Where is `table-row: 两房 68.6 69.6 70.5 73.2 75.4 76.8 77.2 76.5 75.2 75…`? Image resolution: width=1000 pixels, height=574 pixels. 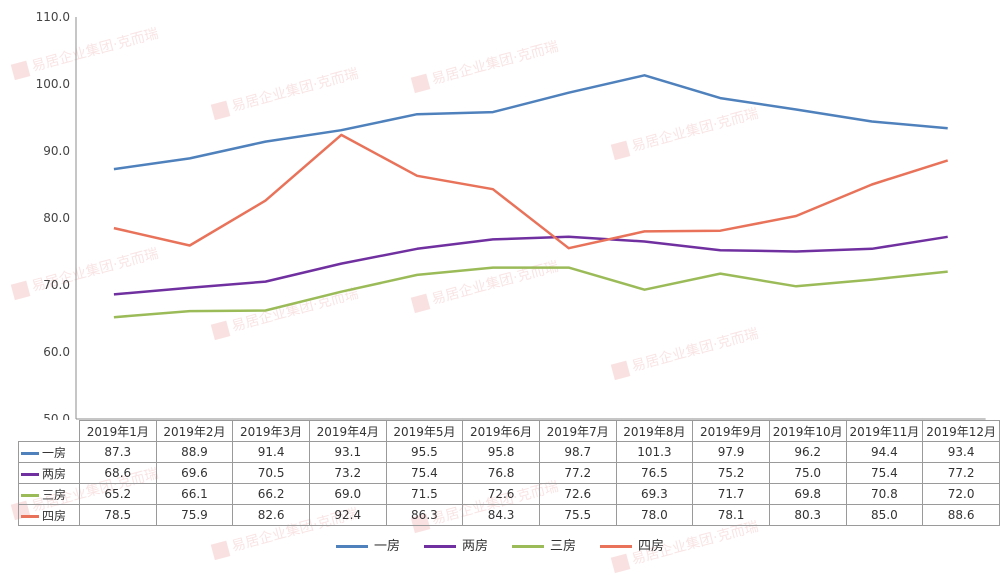
table-row: 两房 68.6 69.6 70.5 73.2 75.4 76.8 77.2 76.5 75.2 75… is located at coordinates (509, 473).